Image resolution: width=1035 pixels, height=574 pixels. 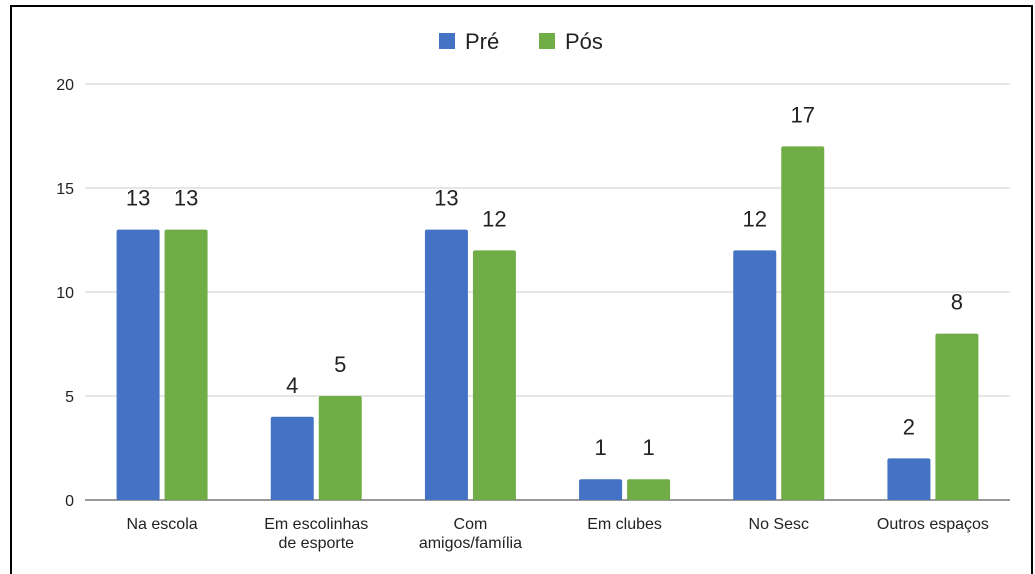 What do you see at coordinates (69, 501) in the screenshot?
I see `y-tick-label: 0` at bounding box center [69, 501].